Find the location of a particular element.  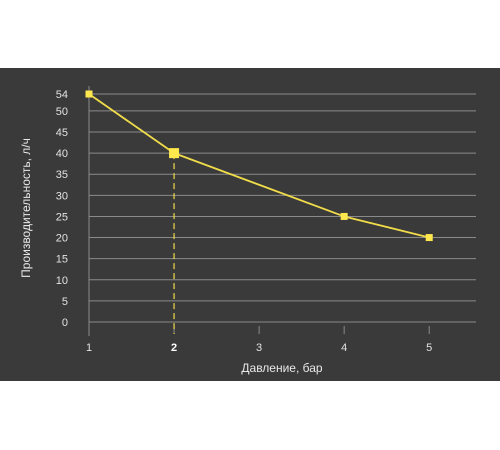

x-tick-labels: 1 2 3 4 5 is located at coordinates (259, 348).